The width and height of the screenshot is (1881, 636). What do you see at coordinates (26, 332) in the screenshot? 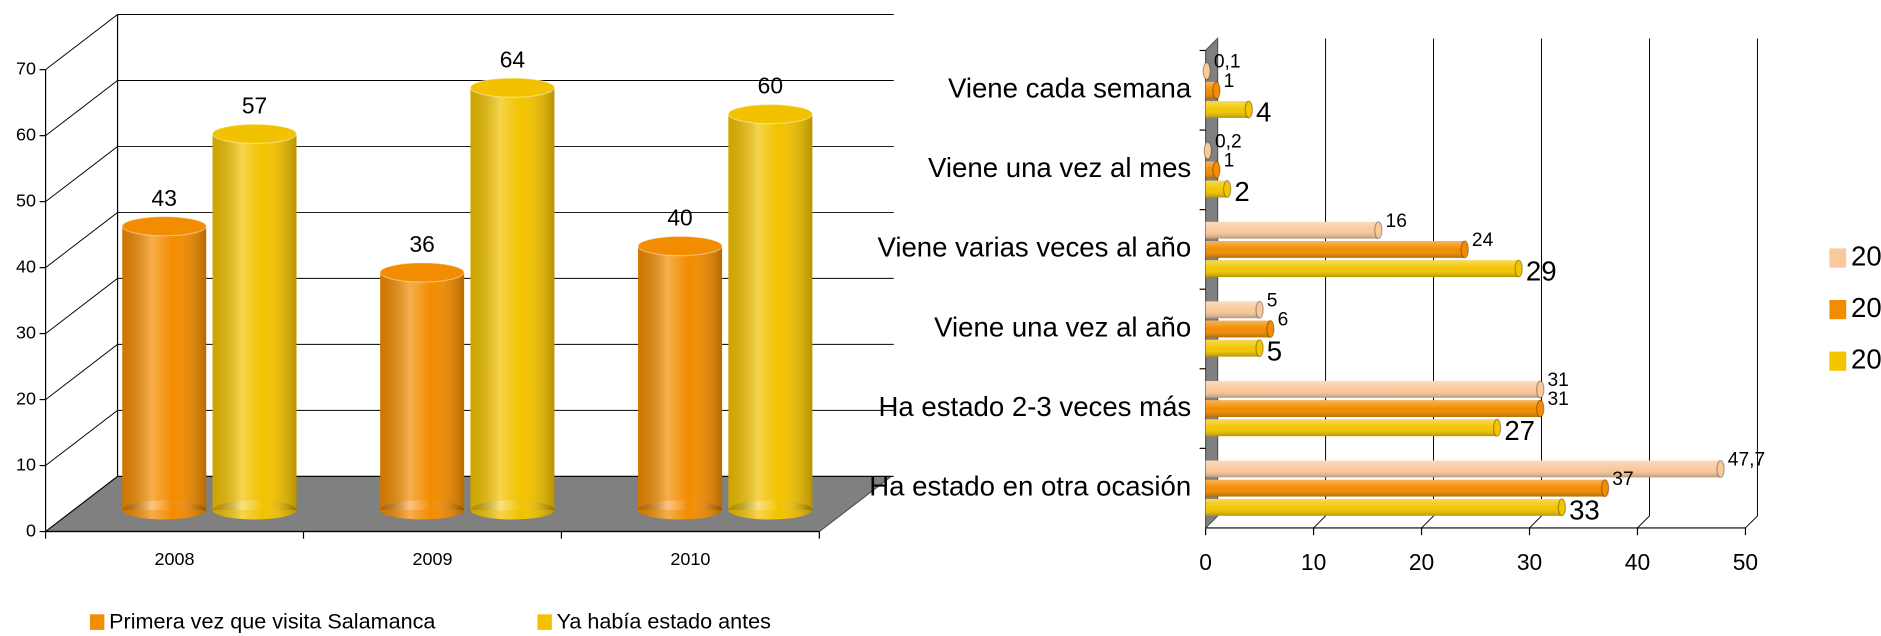
I see `y-tick-label: 30` at bounding box center [26, 332].